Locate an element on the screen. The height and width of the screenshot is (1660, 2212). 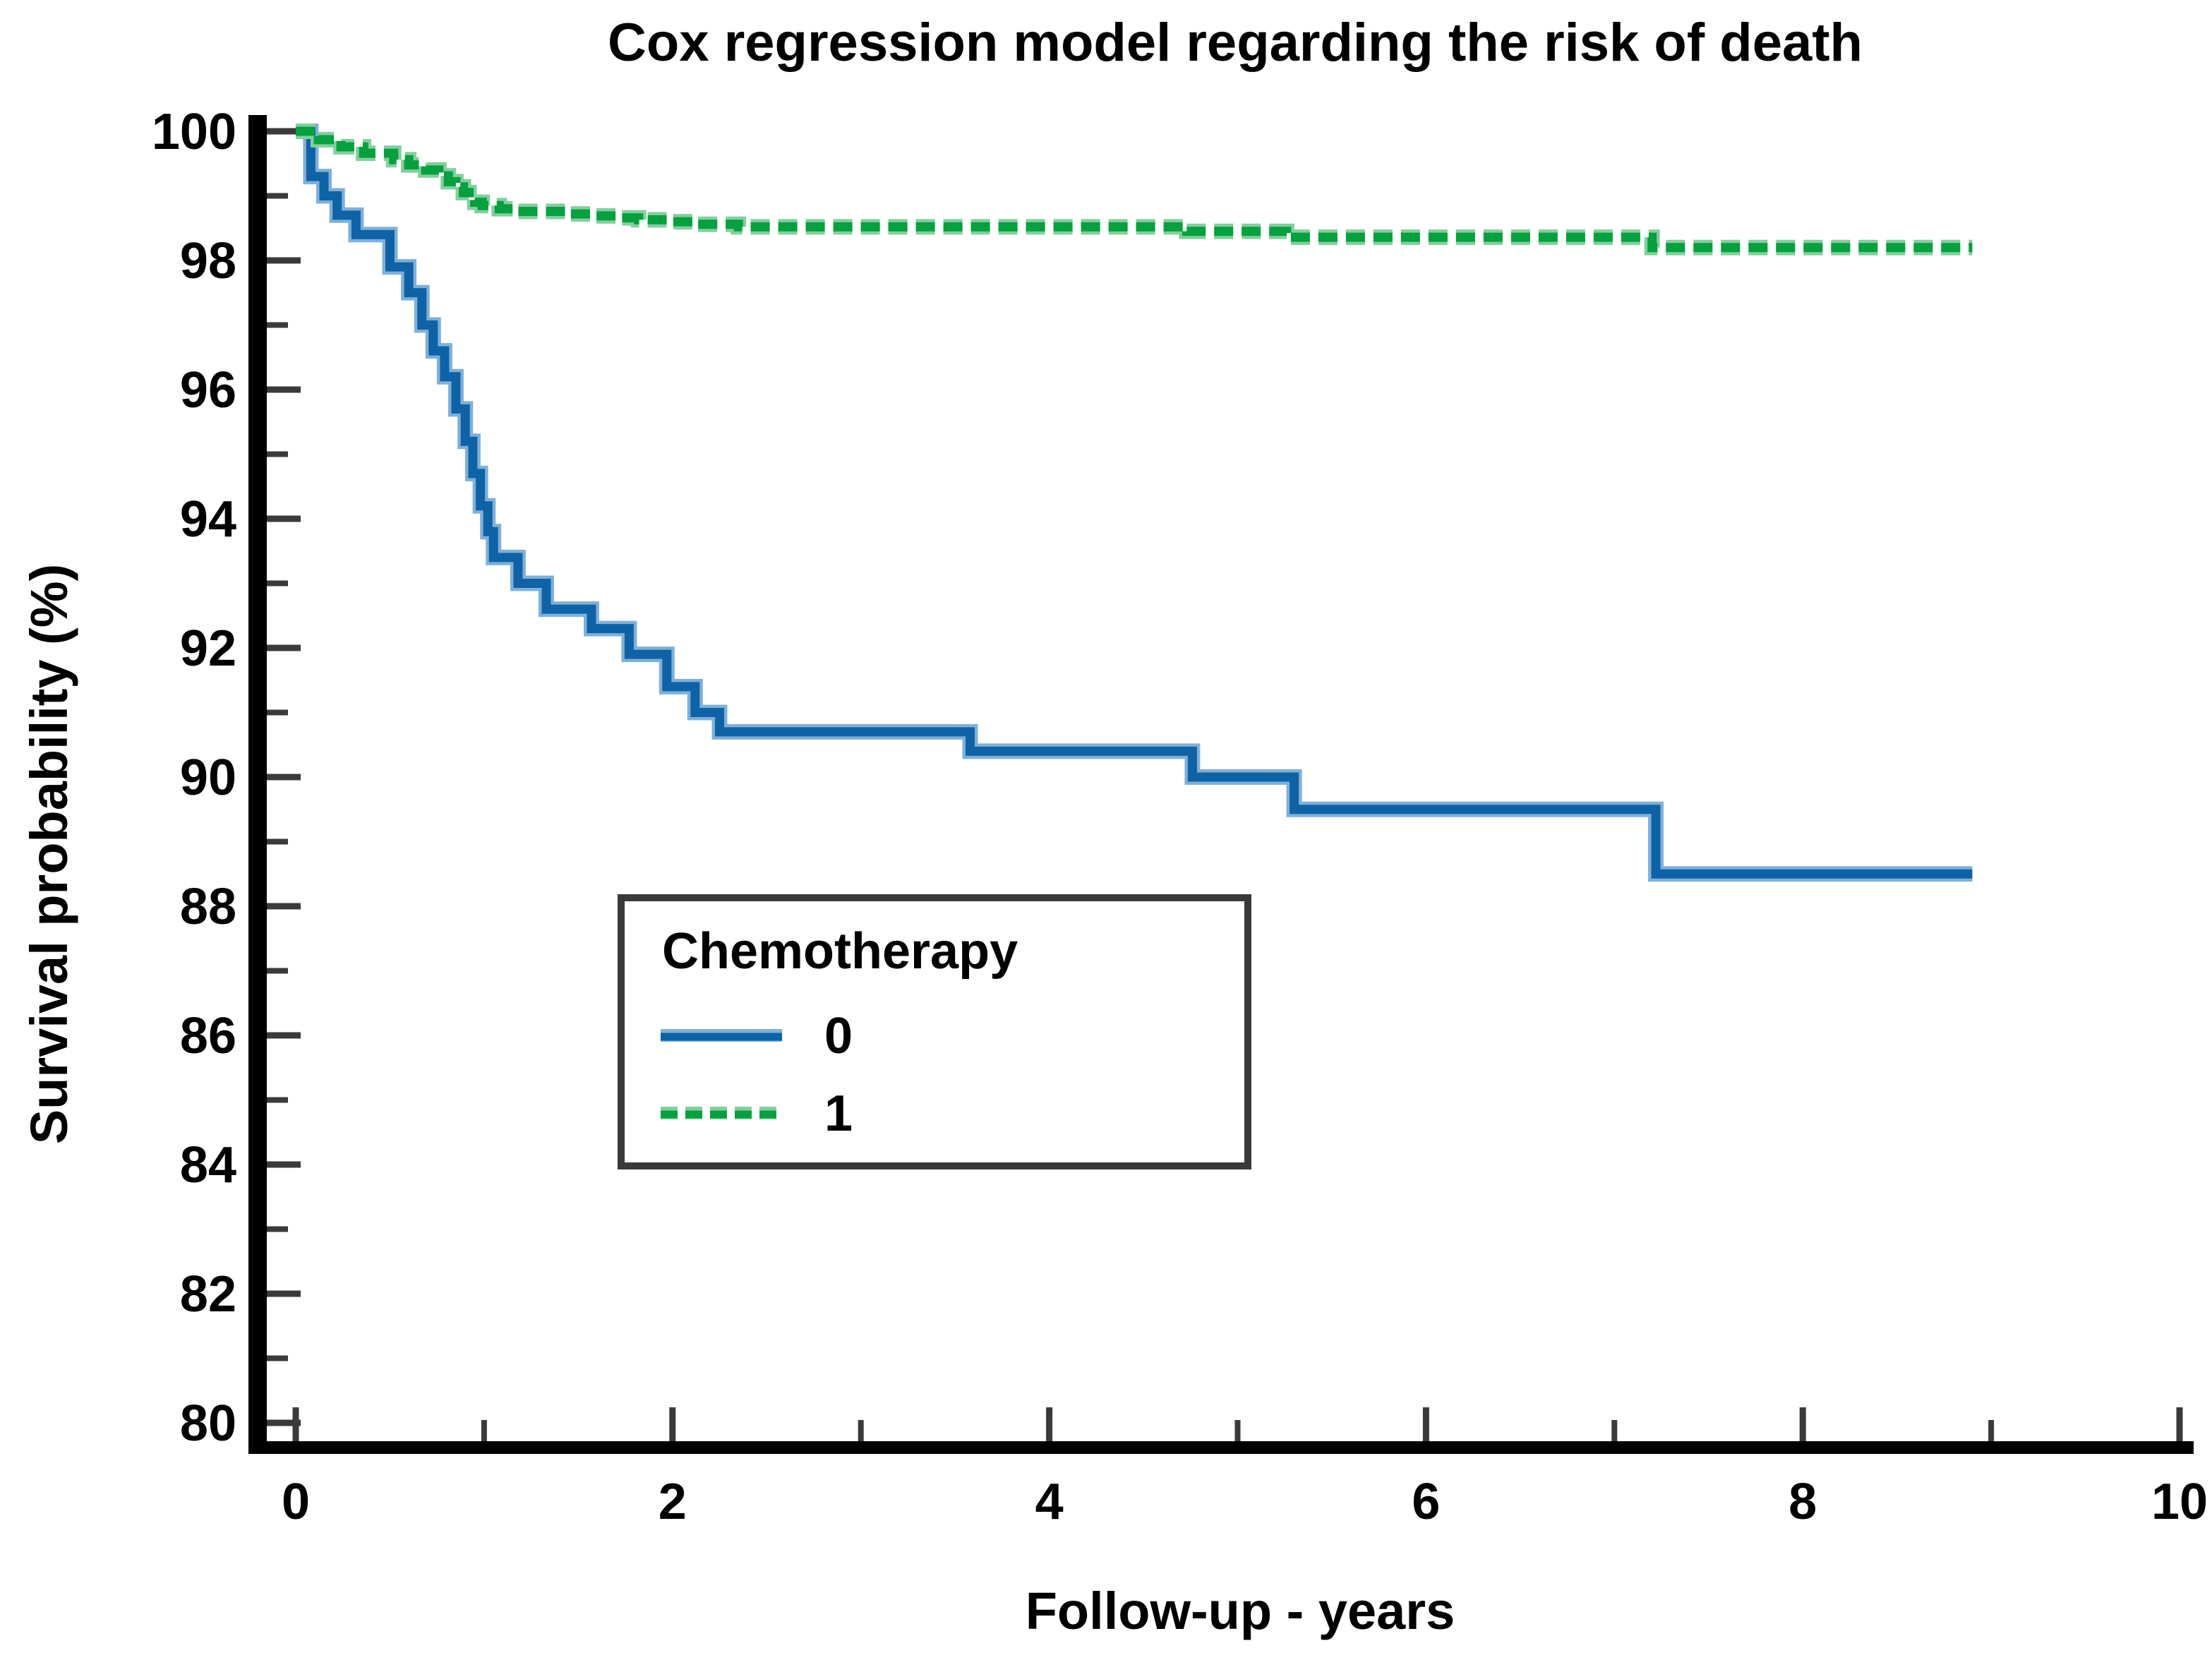
y-tick-label: 82 is located at coordinates (208, 1294).